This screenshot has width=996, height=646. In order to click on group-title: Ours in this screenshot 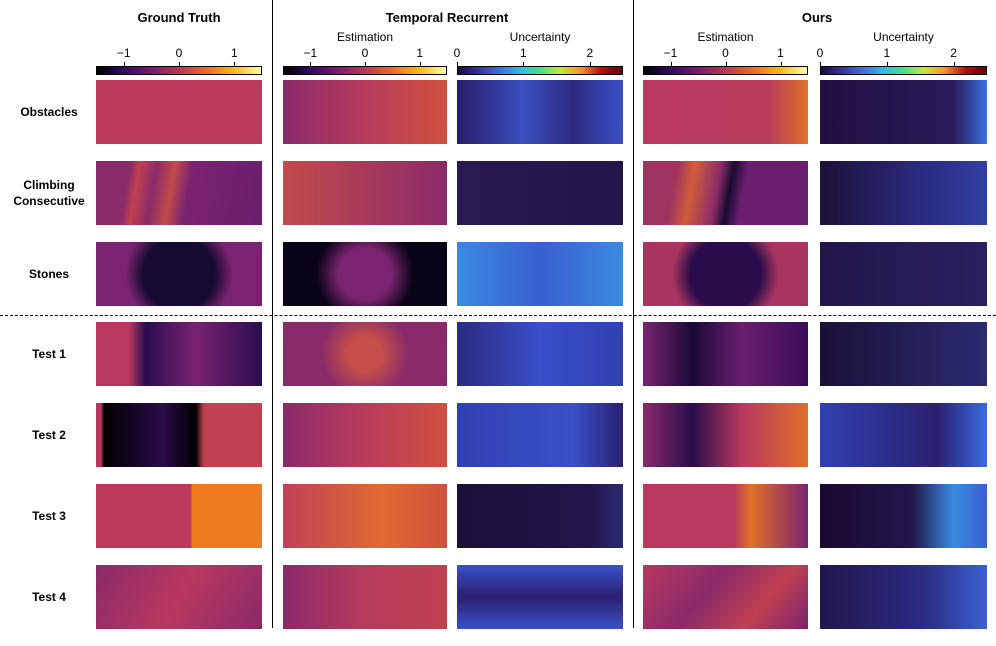, I will do `click(817, 17)`.